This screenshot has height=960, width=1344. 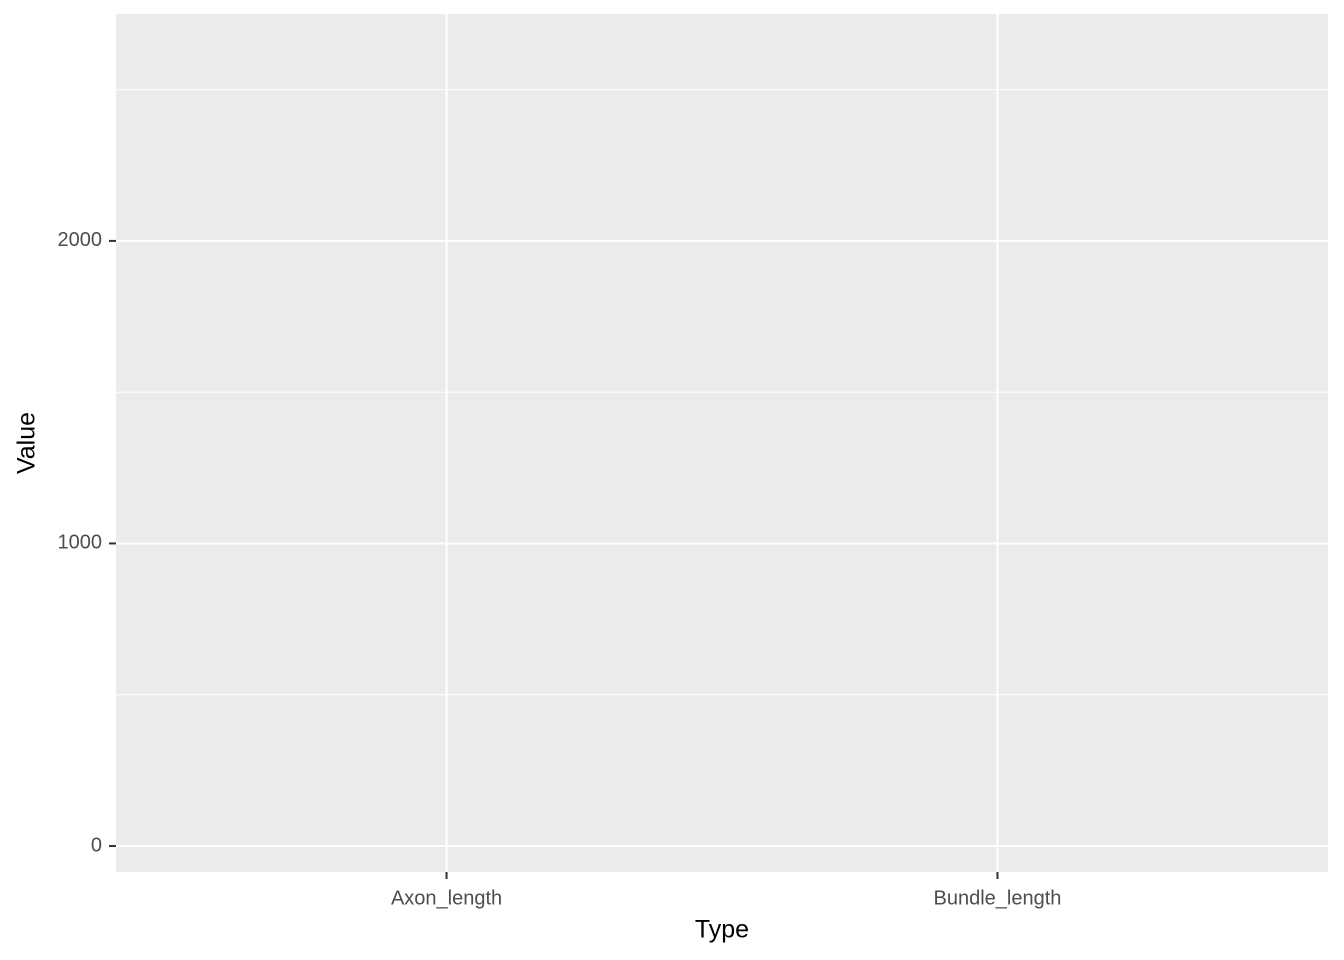 I want to click on y-tick-label: 0, so click(x=96, y=845).